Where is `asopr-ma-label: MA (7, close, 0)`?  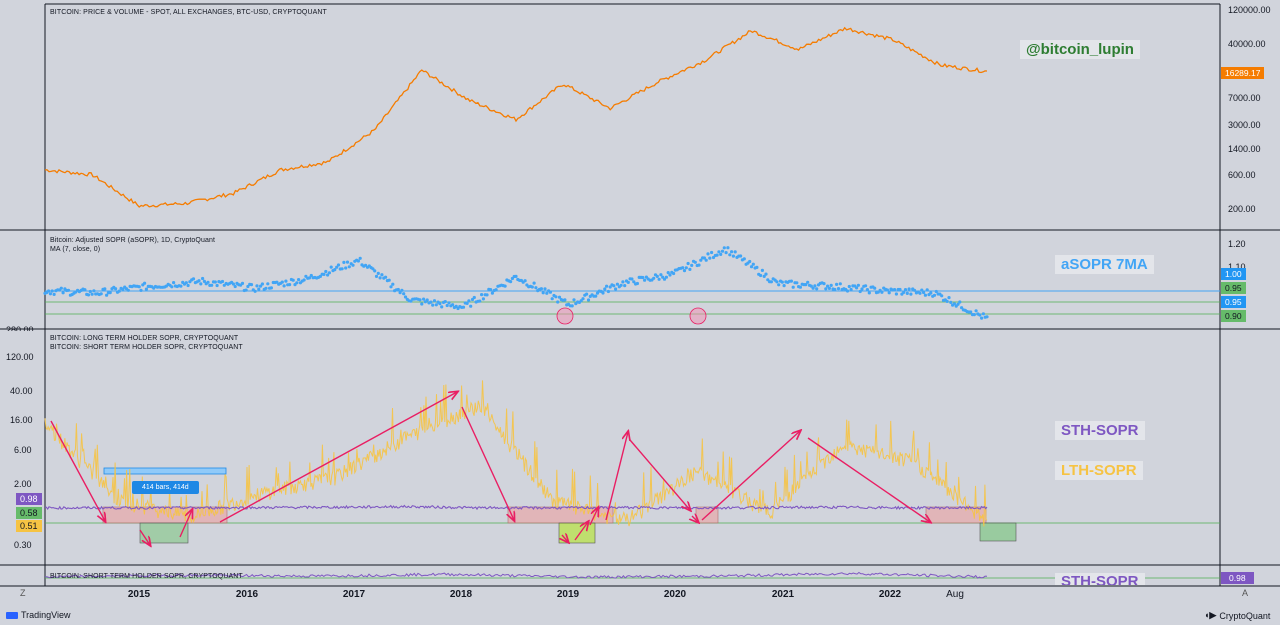
asopr-ma-label: MA (7, close, 0) is located at coordinates (75, 249).